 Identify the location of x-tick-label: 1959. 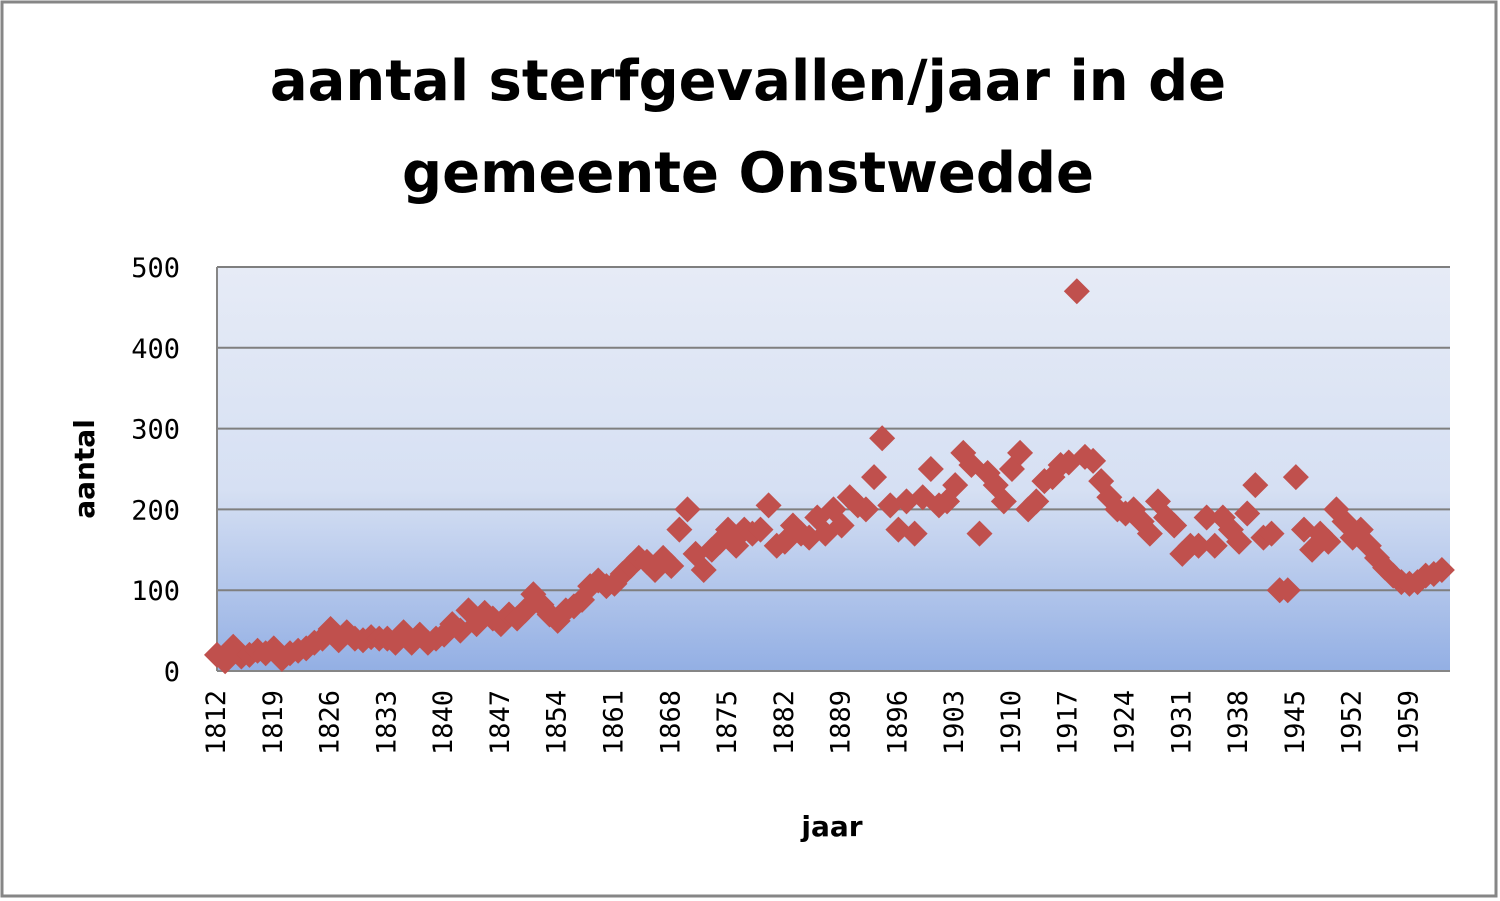
(1408, 722).